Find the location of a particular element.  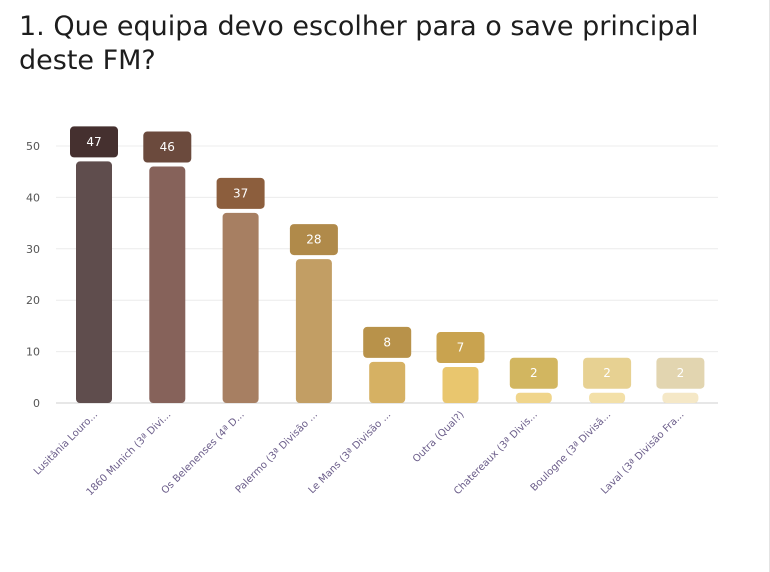

x-tick-label: Outra (Qual?) is located at coordinates (439, 437).